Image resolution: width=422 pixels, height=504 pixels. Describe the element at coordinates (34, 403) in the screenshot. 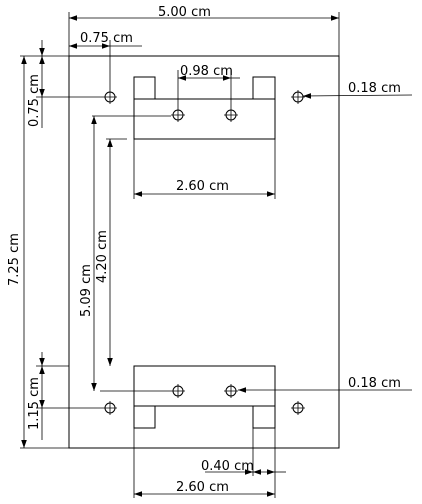

I see `dim-bottom-hole-offset-y: 1.15 cm` at that location.